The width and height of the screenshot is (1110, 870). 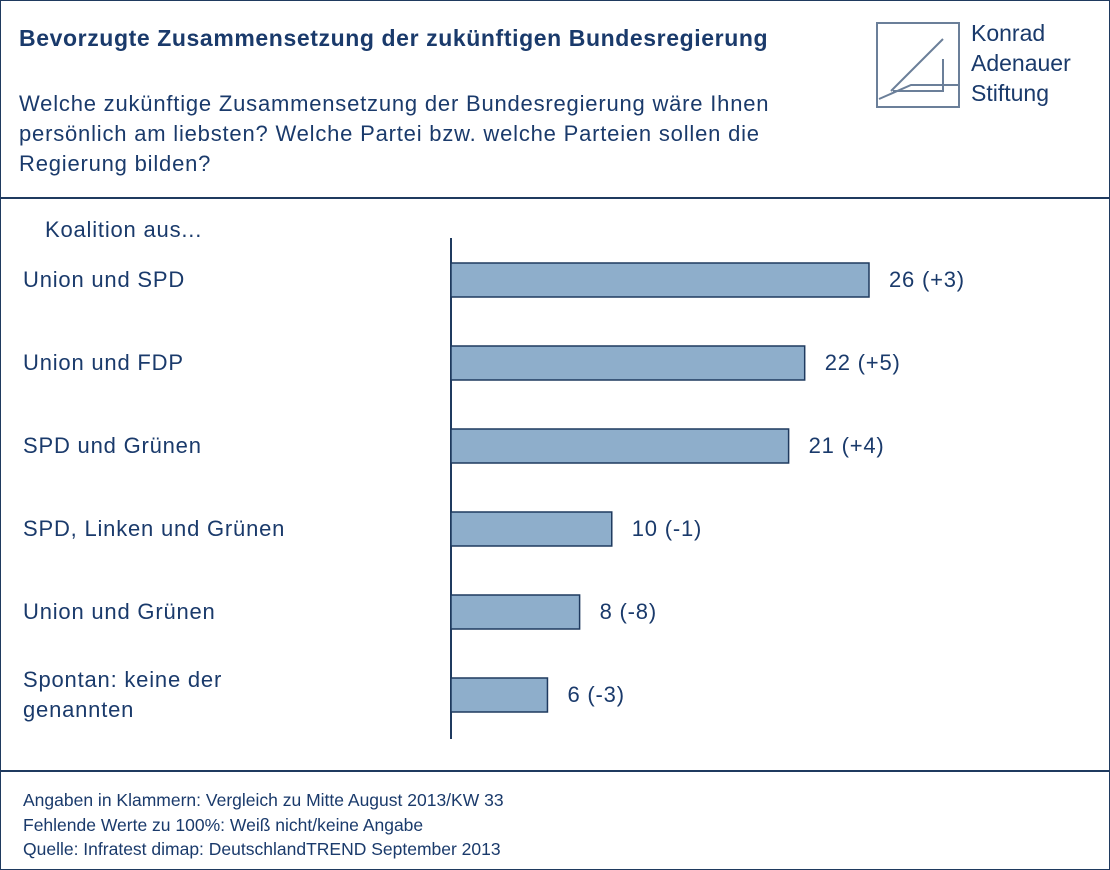 What do you see at coordinates (847, 445) in the screenshot?
I see `value-label: 21 (+4)` at bounding box center [847, 445].